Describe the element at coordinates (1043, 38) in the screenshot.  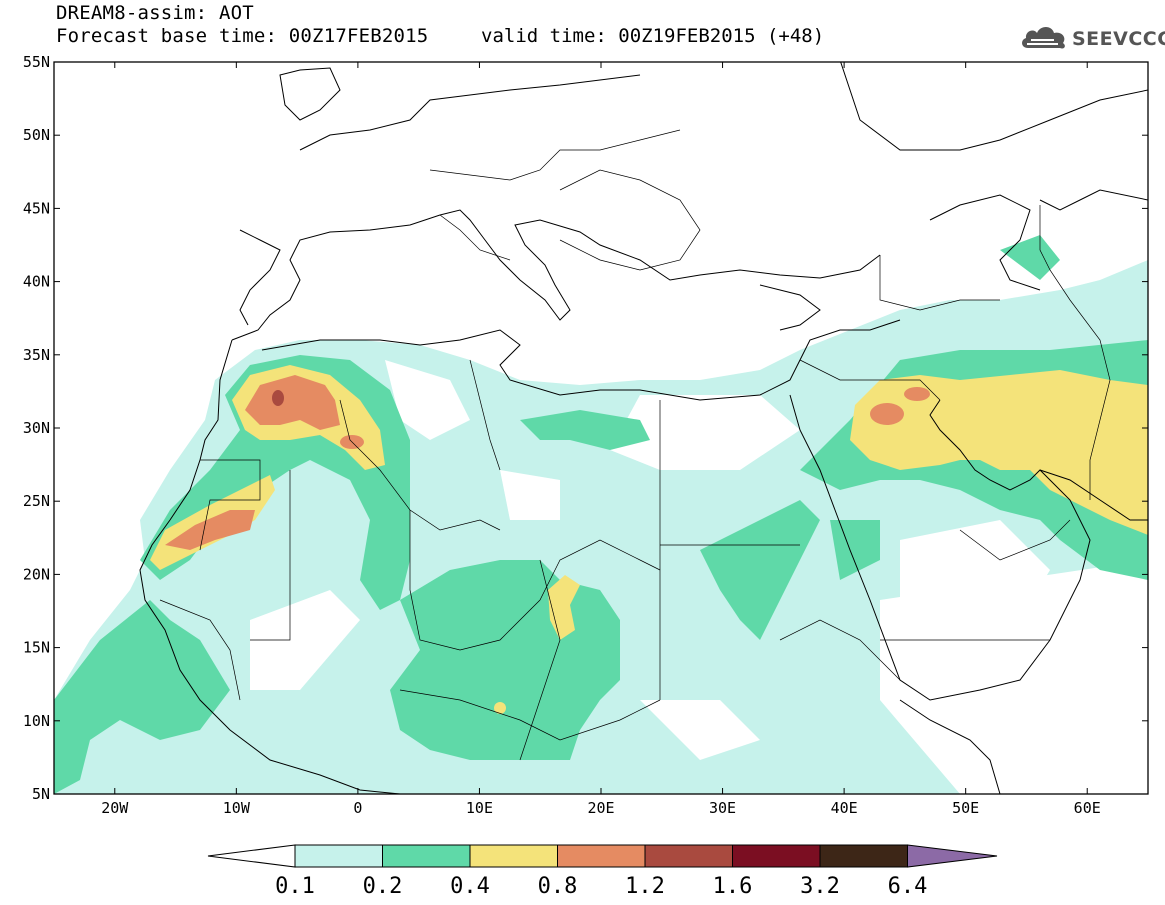
I see `cloud-icon` at that location.